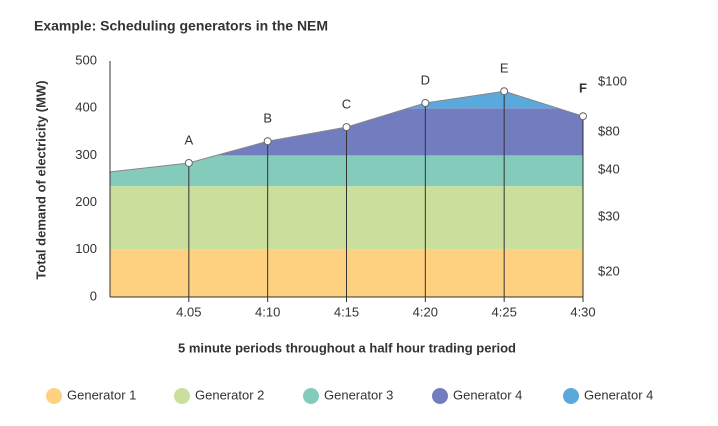 The height and width of the screenshot is (426, 718). I want to click on point-label: E, so click(504, 68).